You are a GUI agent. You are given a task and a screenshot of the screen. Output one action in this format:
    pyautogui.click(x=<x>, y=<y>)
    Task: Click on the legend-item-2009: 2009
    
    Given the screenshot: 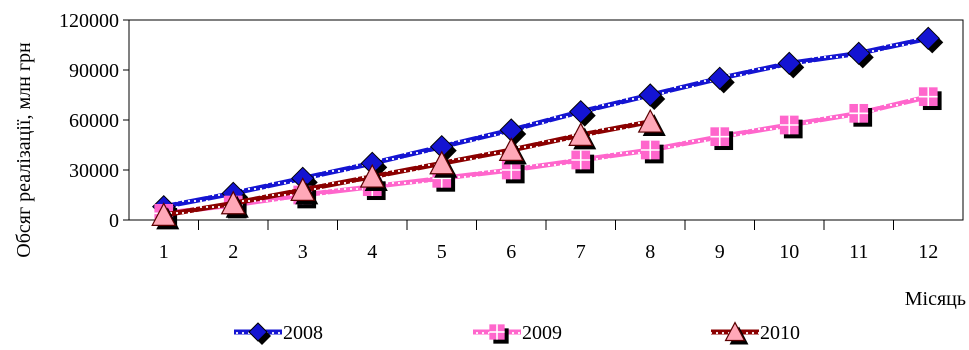 What is the action you would take?
    pyautogui.click(x=517, y=333)
    